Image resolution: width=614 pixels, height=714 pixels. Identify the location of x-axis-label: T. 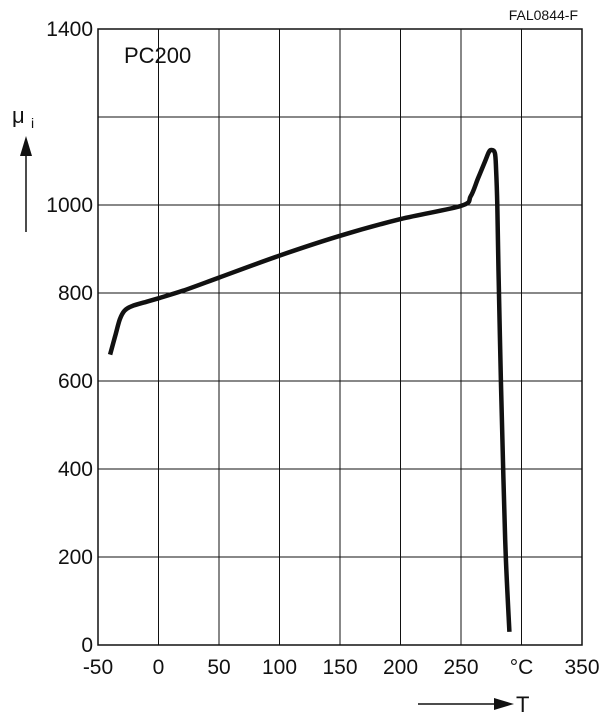
(522, 703).